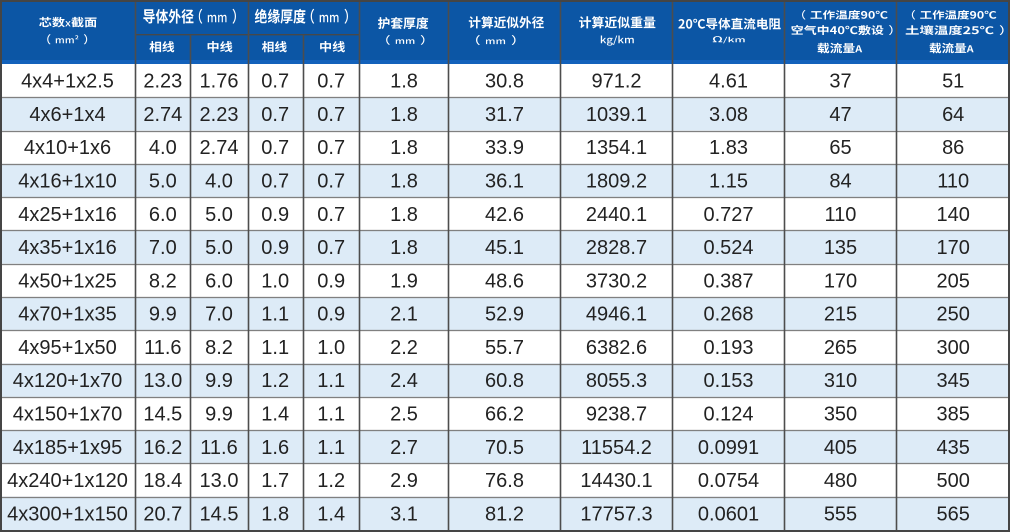 The image size is (1010, 532). Describe the element at coordinates (504, 82) in the screenshot. I see `svg-text: 30.8` at that location.